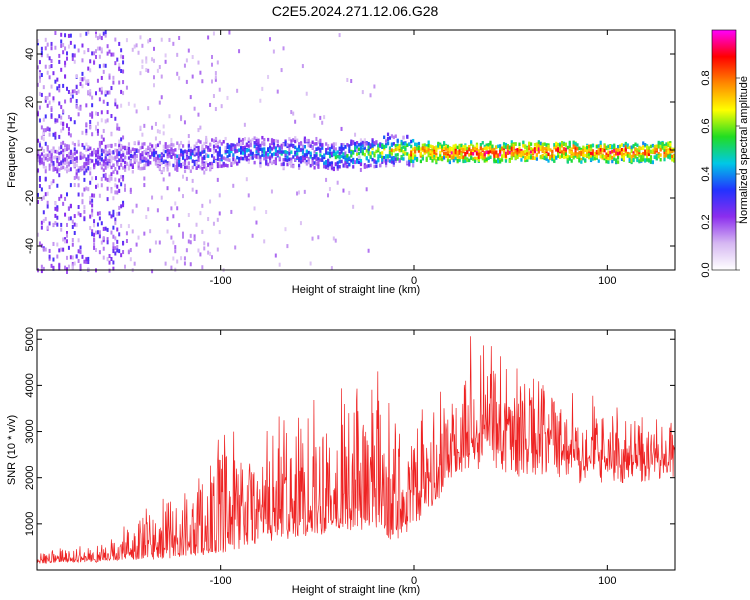 Image resolution: width=750 pixels, height=600 pixels. Describe the element at coordinates (720, 174) in the screenshot. I see `colorbar-ticks: 0.00.20.40.60.8` at that location.